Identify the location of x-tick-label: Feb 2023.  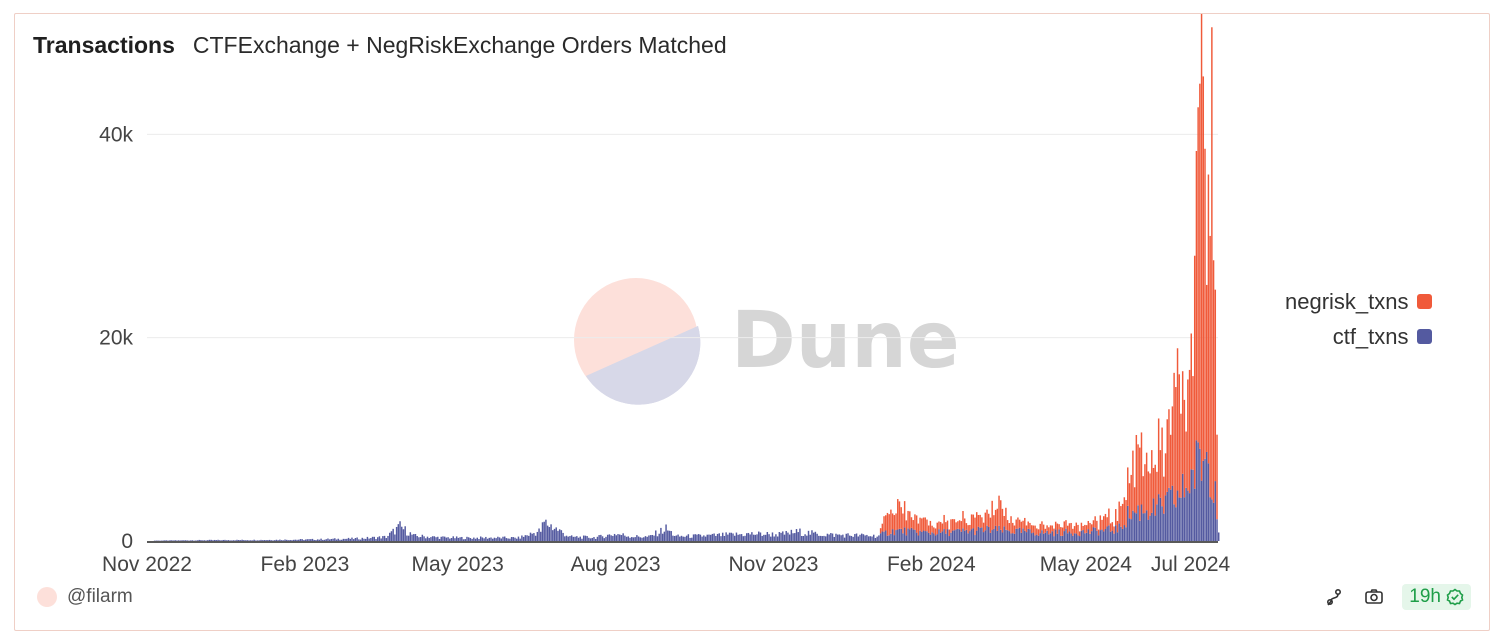
(305, 564).